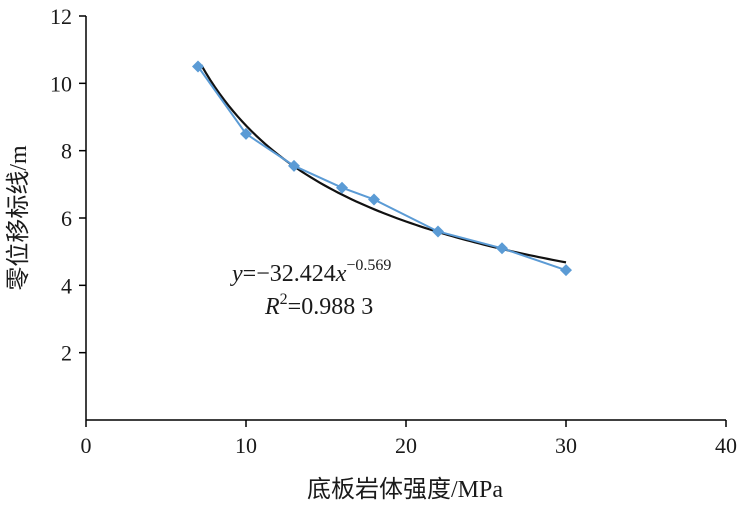 This screenshot has width=744, height=513. What do you see at coordinates (272, 307) in the screenshot?
I see `r2-var: R` at bounding box center [272, 307].